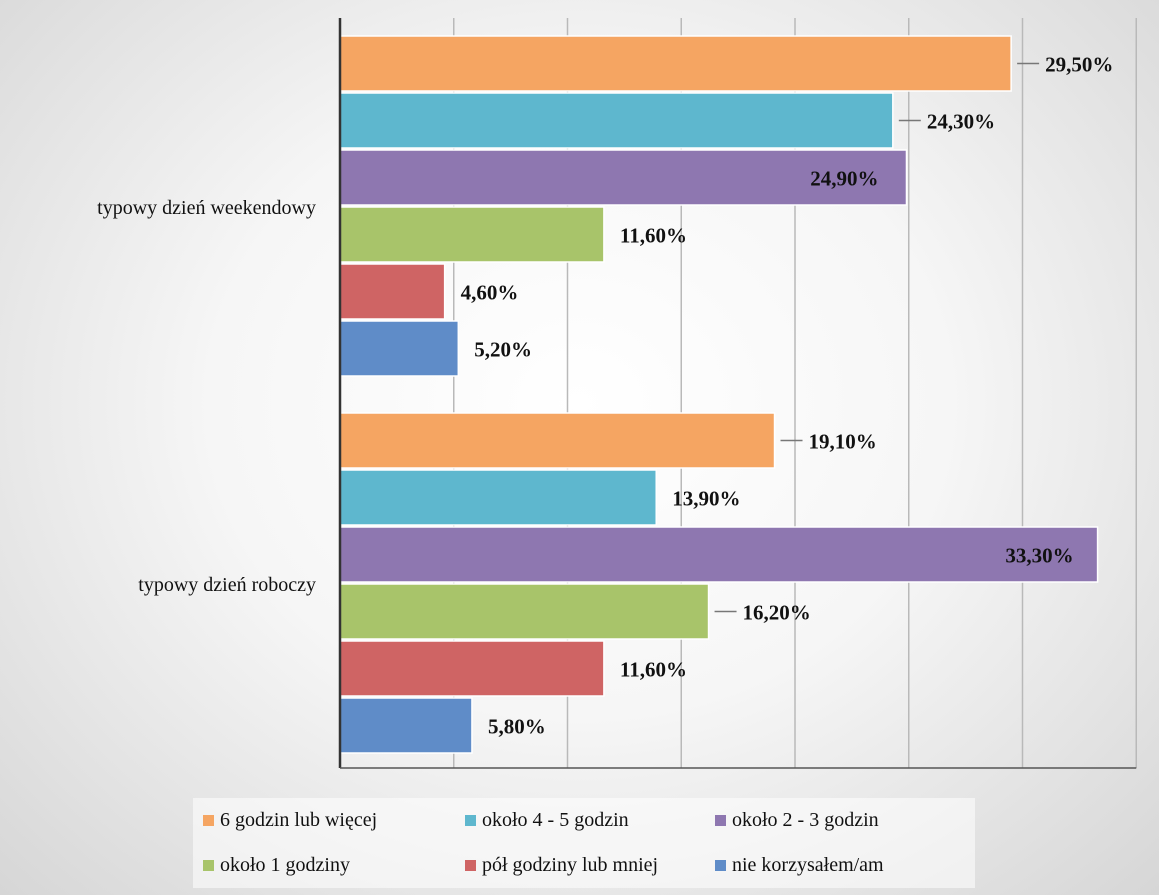  What do you see at coordinates (206, 208) in the screenshot?
I see `category-label: typowy dzień weekendowy` at bounding box center [206, 208].